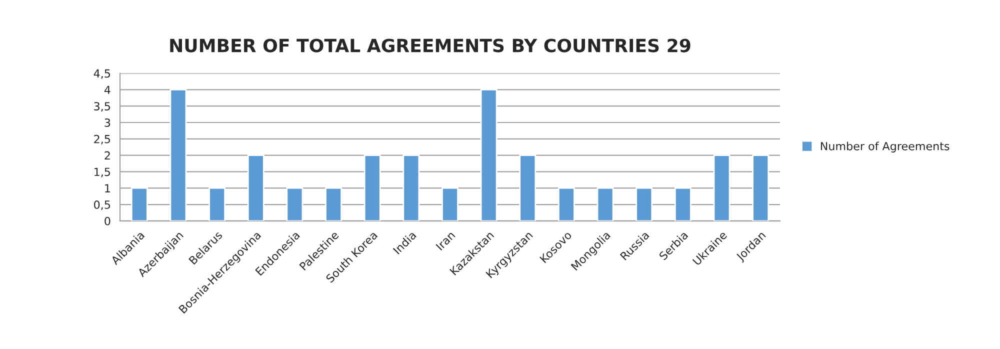 The height and width of the screenshot is (349, 1000). Describe the element at coordinates (107, 90) in the screenshot. I see `y-tick-label: 4` at that location.